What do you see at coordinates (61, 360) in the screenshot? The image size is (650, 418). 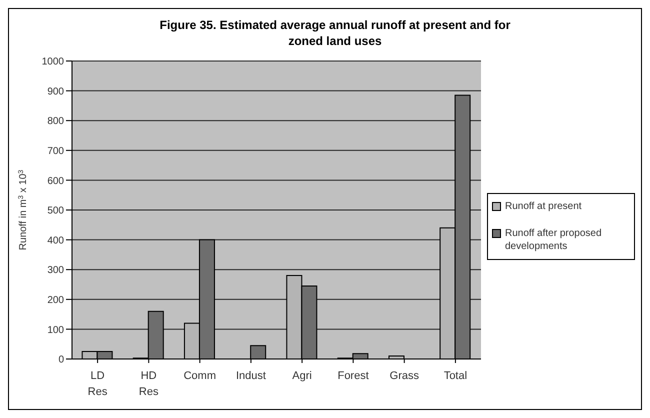 I see `y-tick-label: 0` at bounding box center [61, 360].